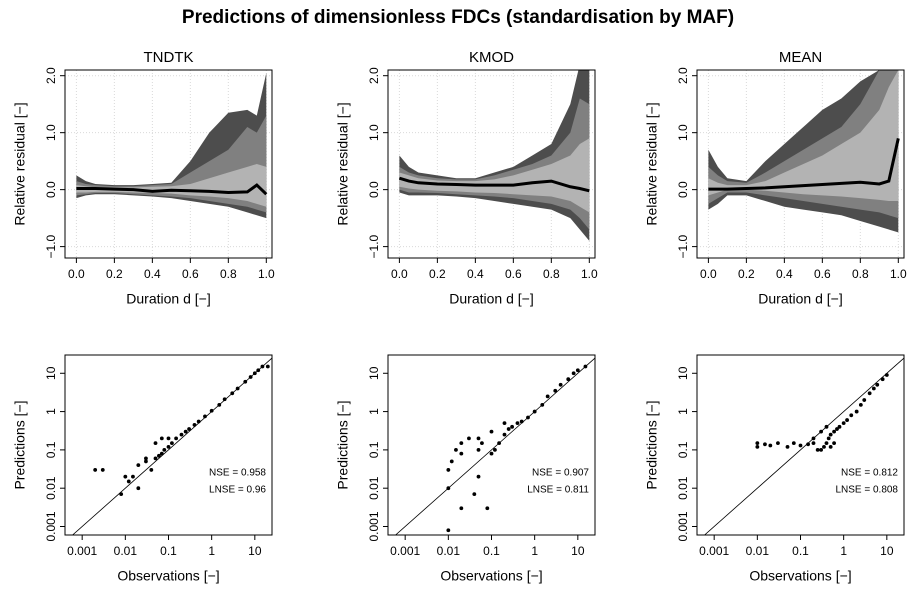 Image resolution: width=916 pixels, height=591 pixels. Describe the element at coordinates (237, 490) in the screenshot. I see `annotation: LNSE = 0.96` at that location.